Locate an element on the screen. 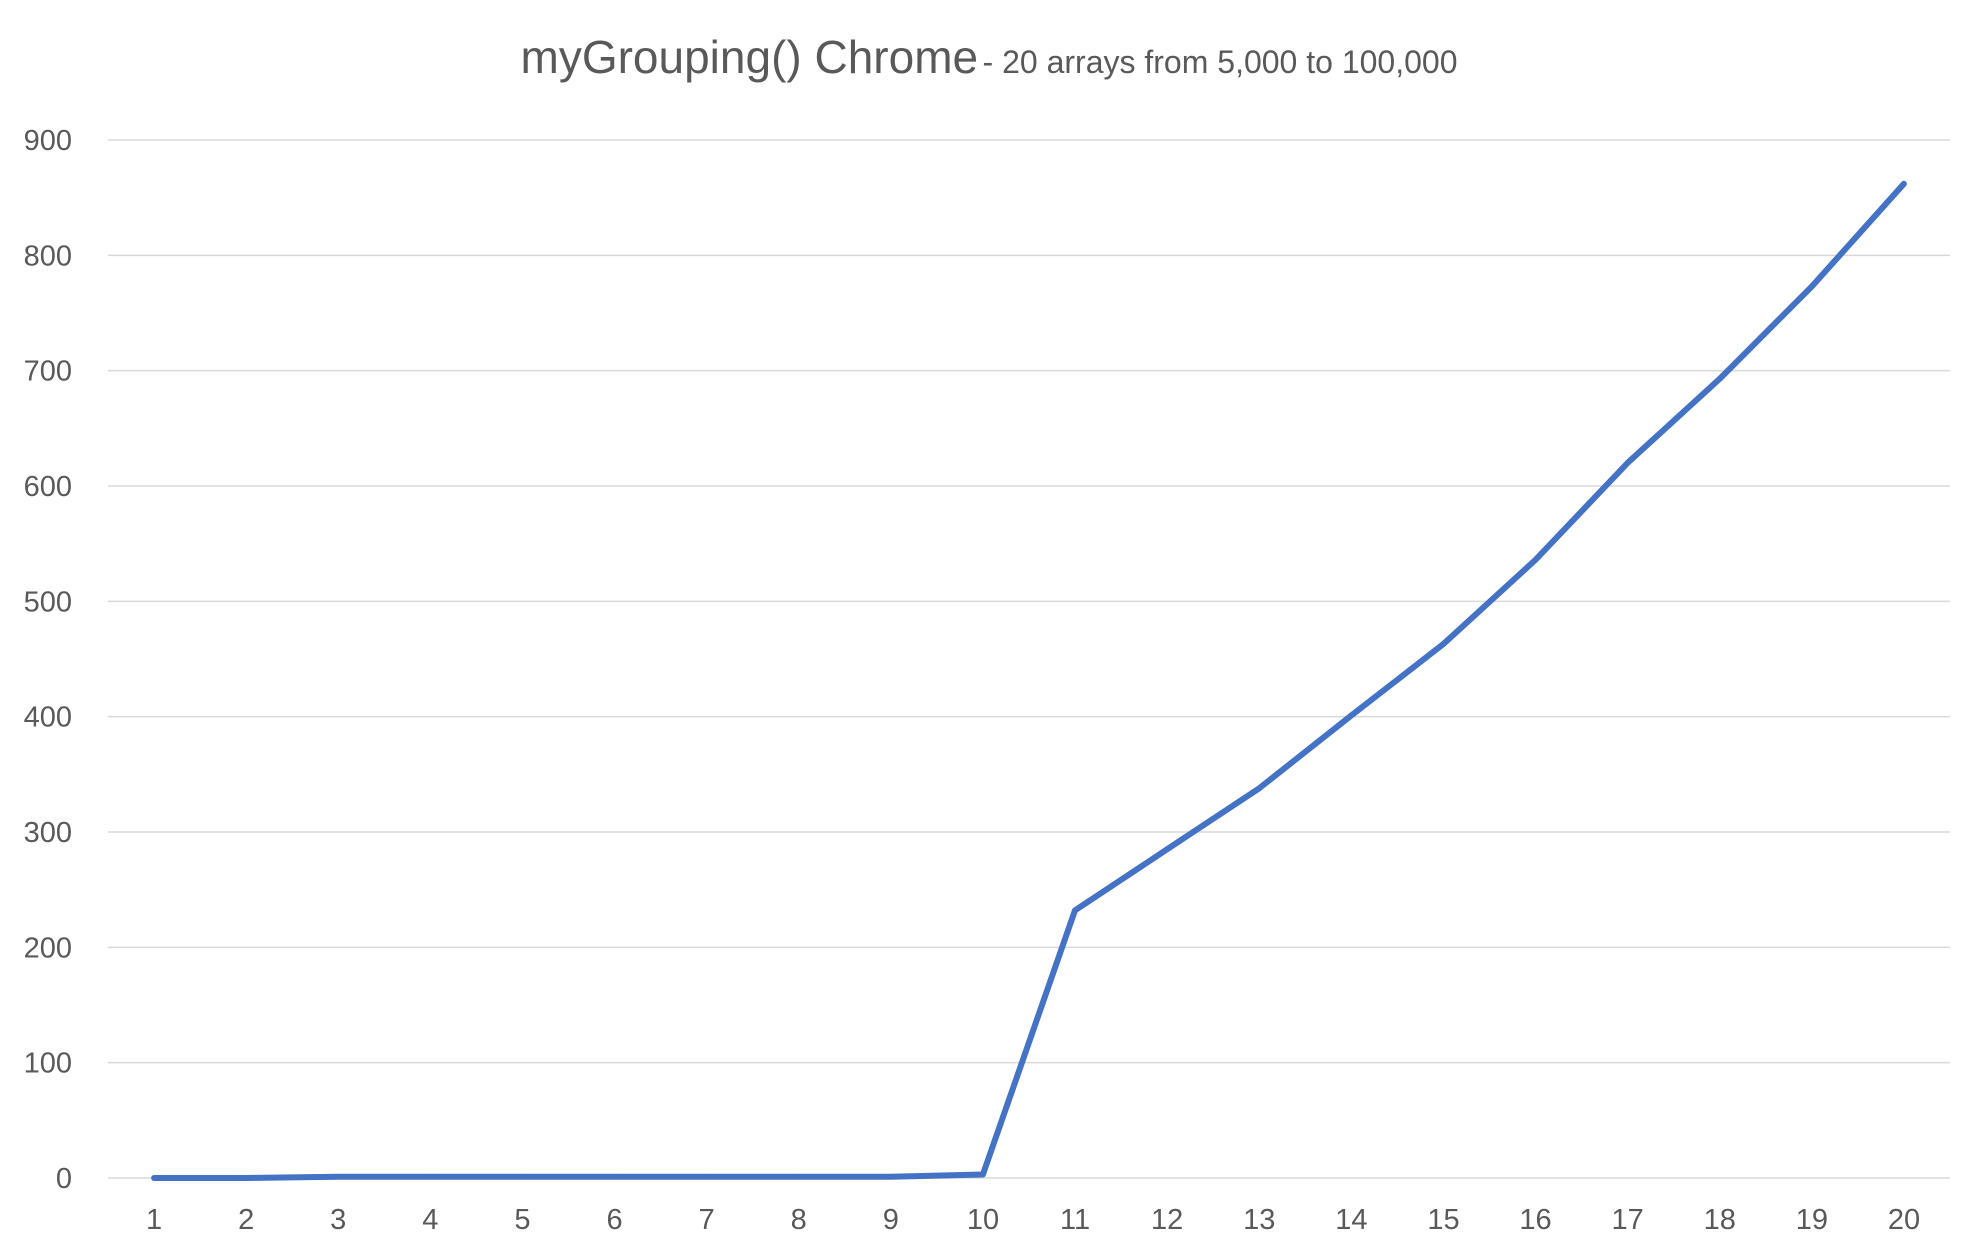 This screenshot has height=1256, width=1978. y-tick-label: 400 is located at coordinates (48, 718).